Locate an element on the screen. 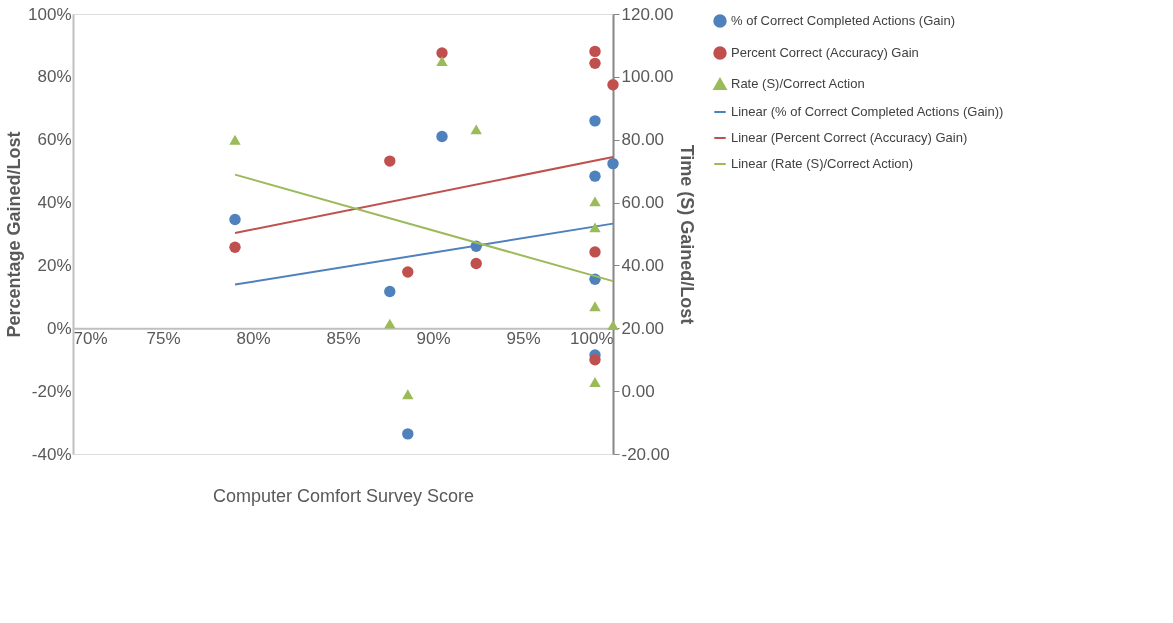 This screenshot has height=623, width=1173. legend-label: Rate (S)/Correct Action is located at coordinates (798, 83).